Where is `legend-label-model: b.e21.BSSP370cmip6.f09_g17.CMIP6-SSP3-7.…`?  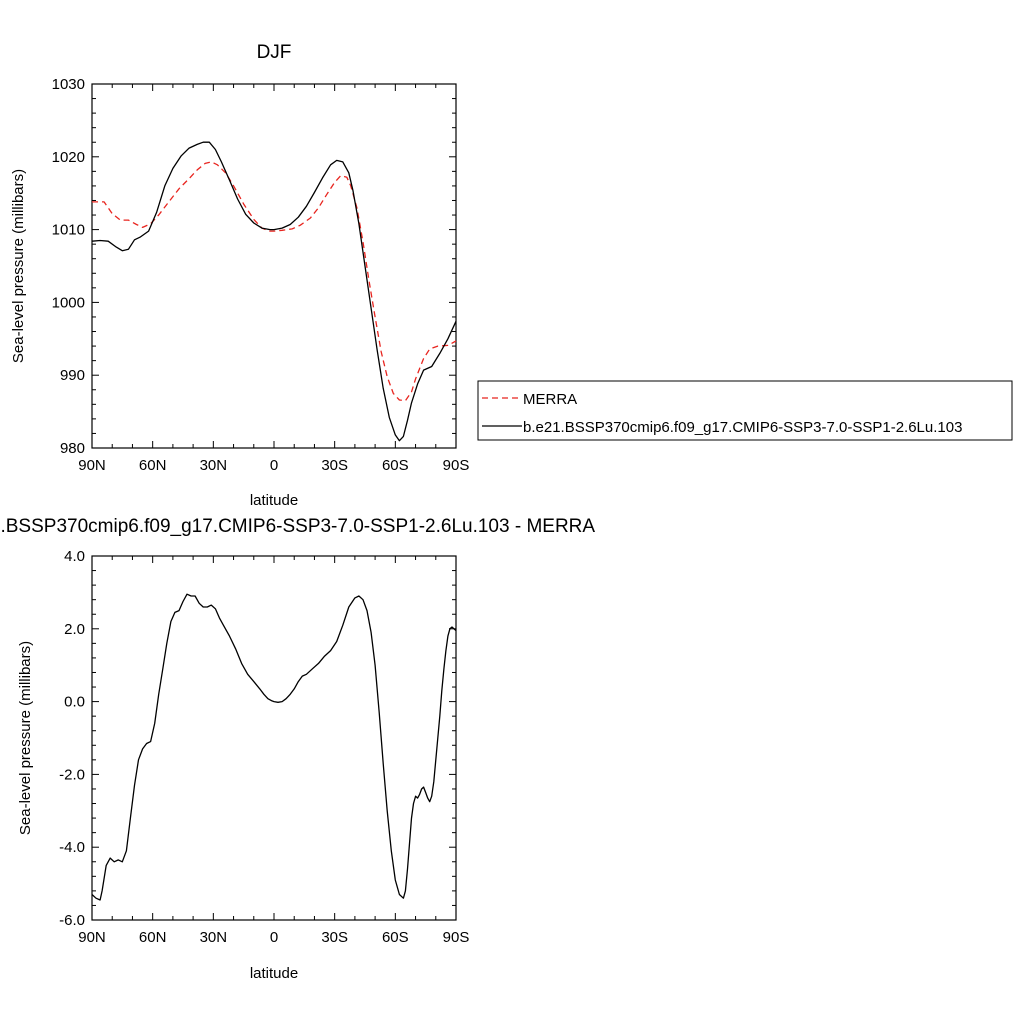 legend-label-model: b.e21.BSSP370cmip6.f09_g17.CMIP6-SSP3-7.… is located at coordinates (742, 427).